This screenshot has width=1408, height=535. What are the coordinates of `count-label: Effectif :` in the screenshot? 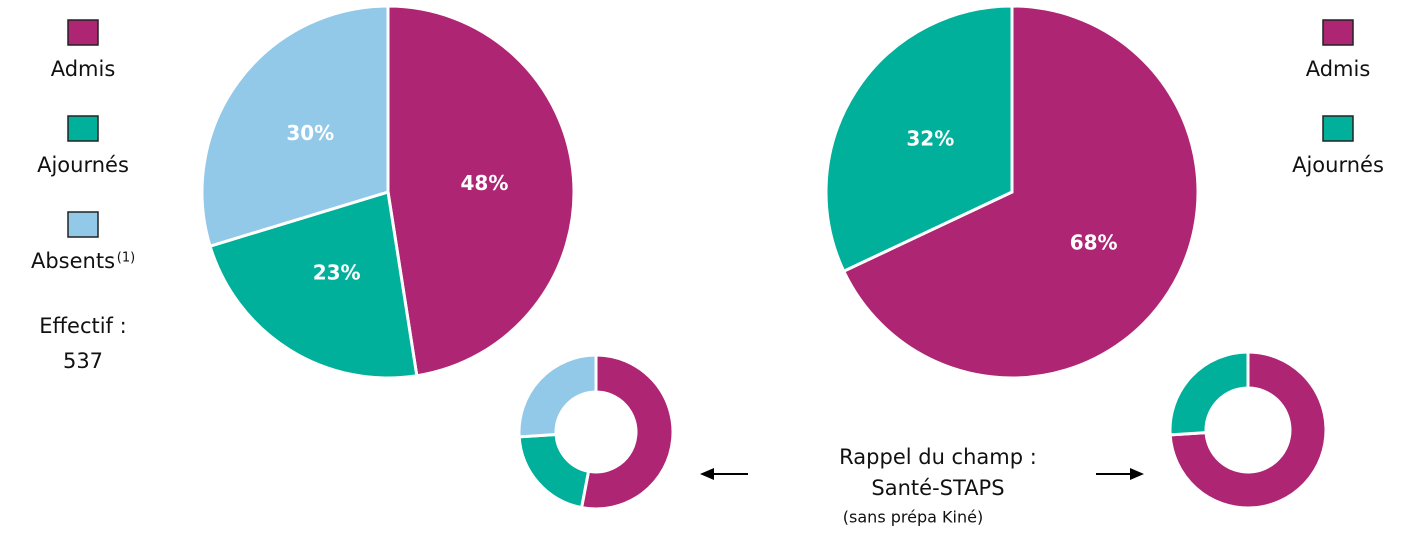 It's located at (82, 326).